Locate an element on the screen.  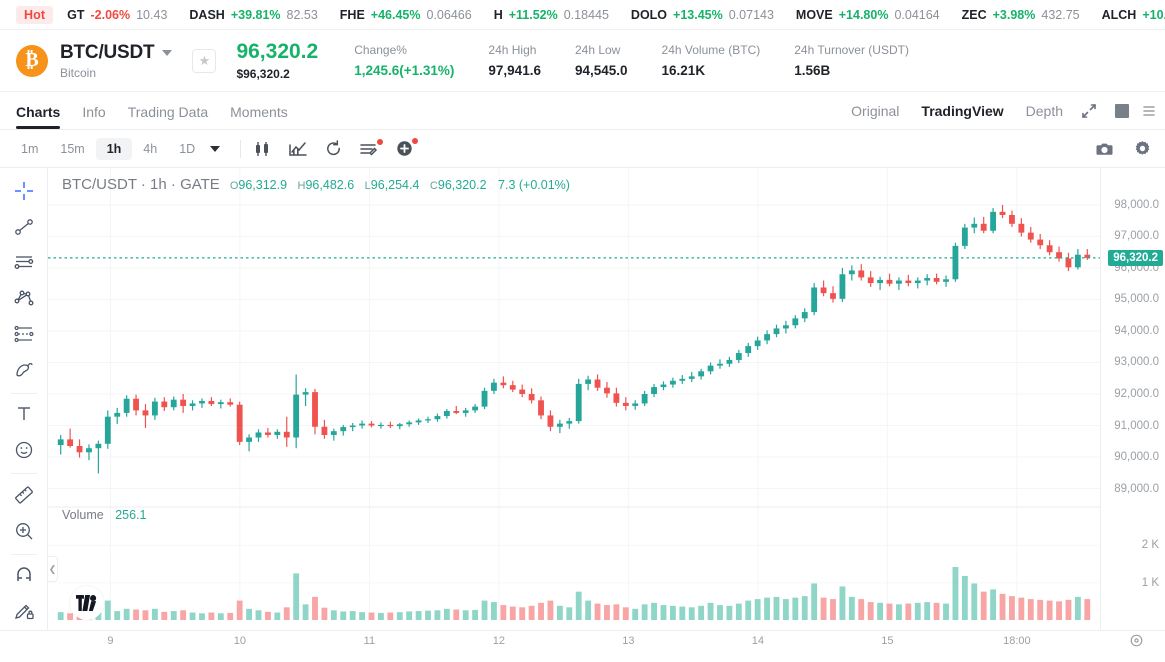
chevron-down-icon is located at coordinates (167, 52).